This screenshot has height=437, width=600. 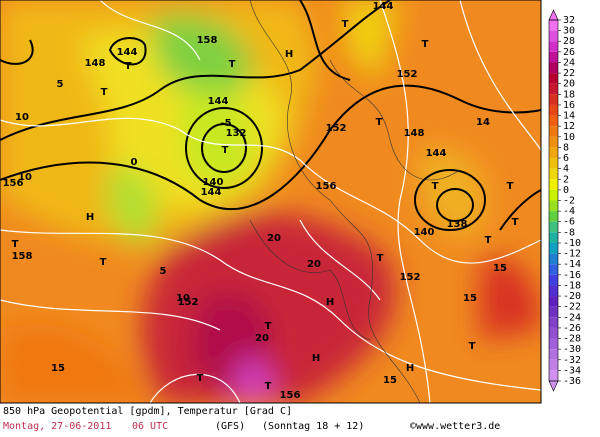 What do you see at coordinates (572, 317) in the screenshot?
I see `colorbar-tick-label: -24` at bounding box center [572, 317].